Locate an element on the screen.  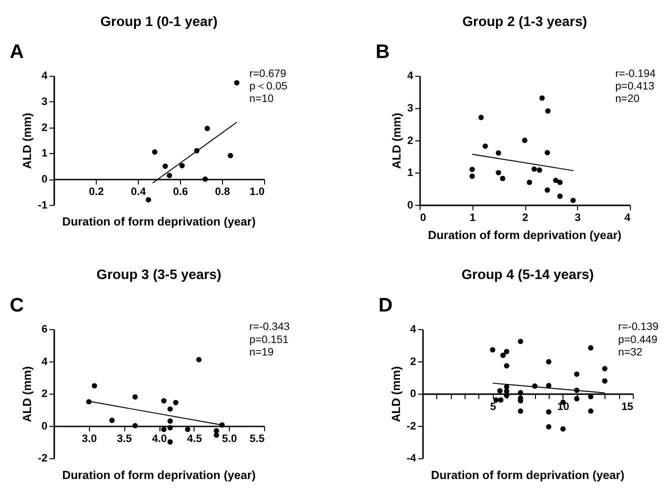
x-tick-label: 3.5 is located at coordinates (124, 439).